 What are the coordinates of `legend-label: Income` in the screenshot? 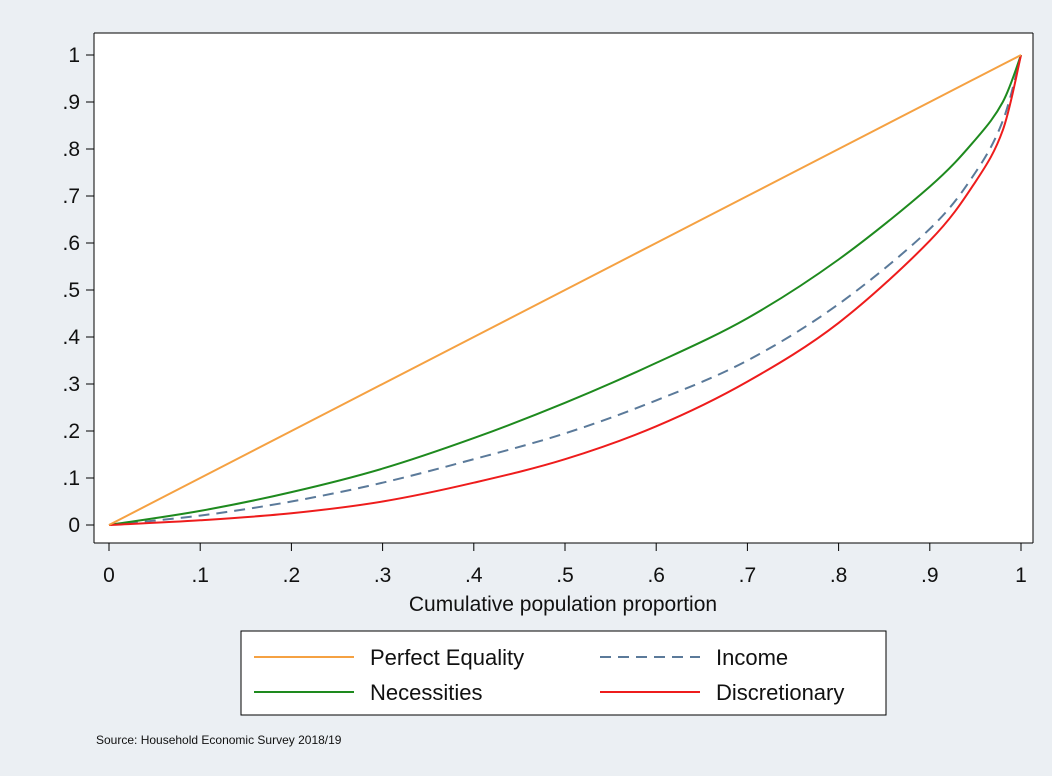 It's located at (752, 657).